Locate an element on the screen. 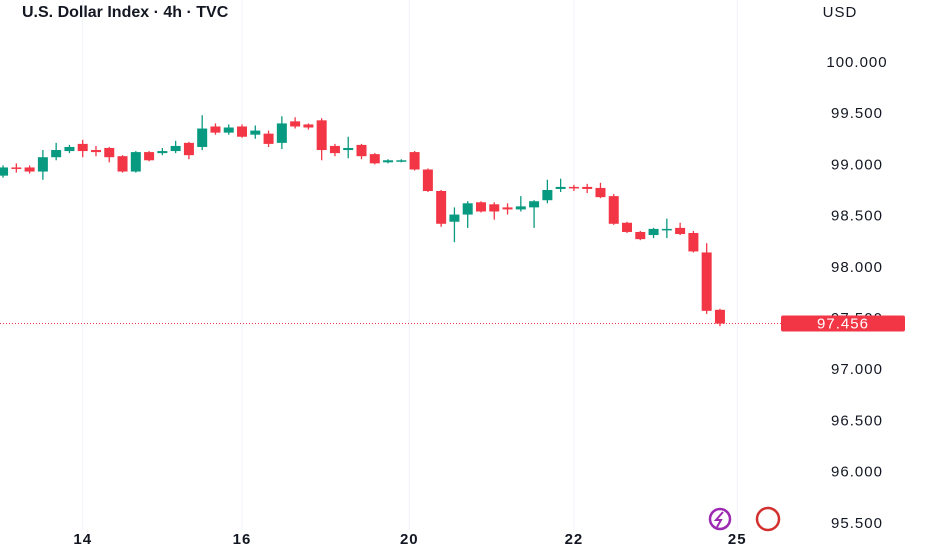  x-axis: 14 16 20 22 25 is located at coordinates (410, 539).